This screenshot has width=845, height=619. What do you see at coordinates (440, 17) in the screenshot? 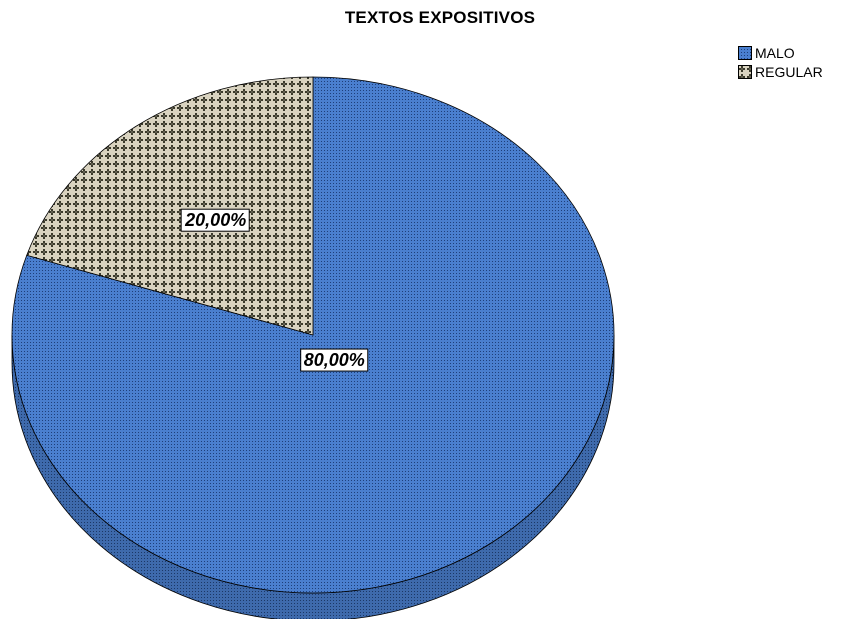
I see `chart-title: TEXTOS EXPOSITIVOS` at bounding box center [440, 17].